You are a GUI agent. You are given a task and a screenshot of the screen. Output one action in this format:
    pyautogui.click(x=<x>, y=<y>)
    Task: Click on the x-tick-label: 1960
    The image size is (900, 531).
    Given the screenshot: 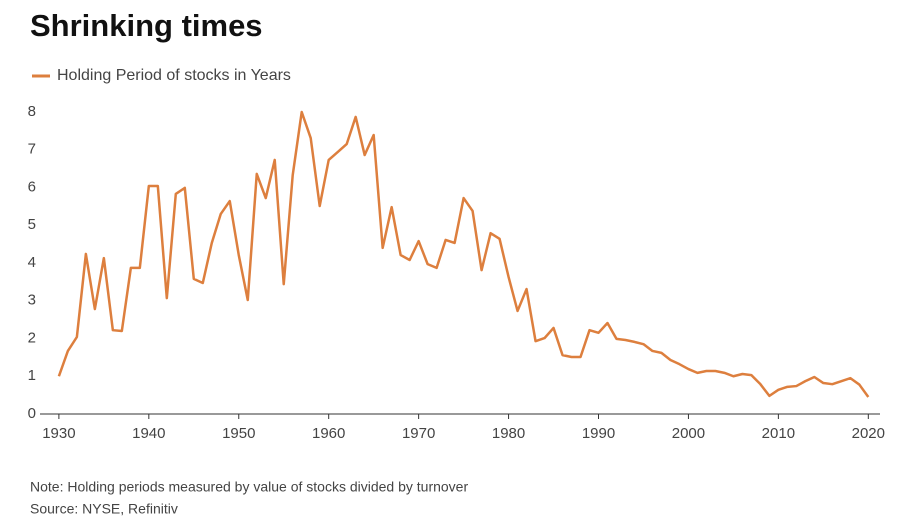 What is the action you would take?
    pyautogui.click(x=328, y=433)
    